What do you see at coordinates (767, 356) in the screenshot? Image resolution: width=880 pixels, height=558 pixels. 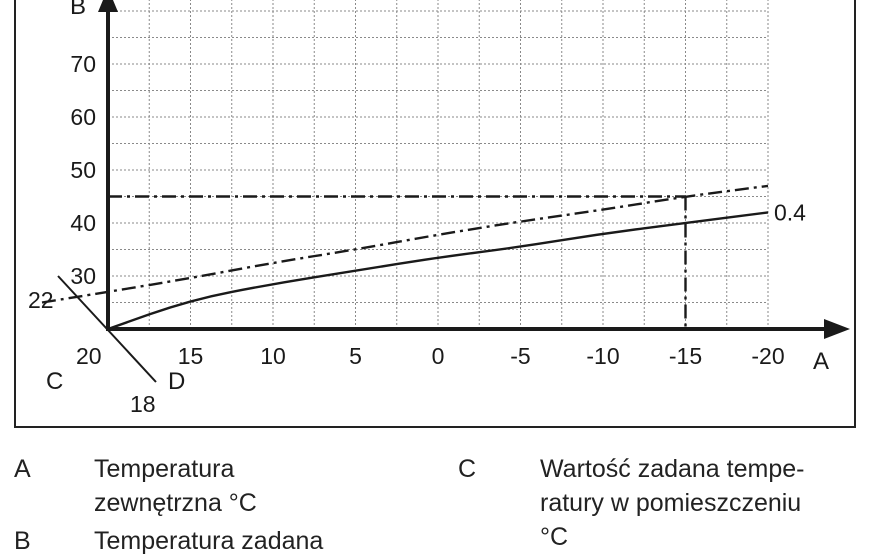 I see `x-tick-label: -20` at bounding box center [767, 356].